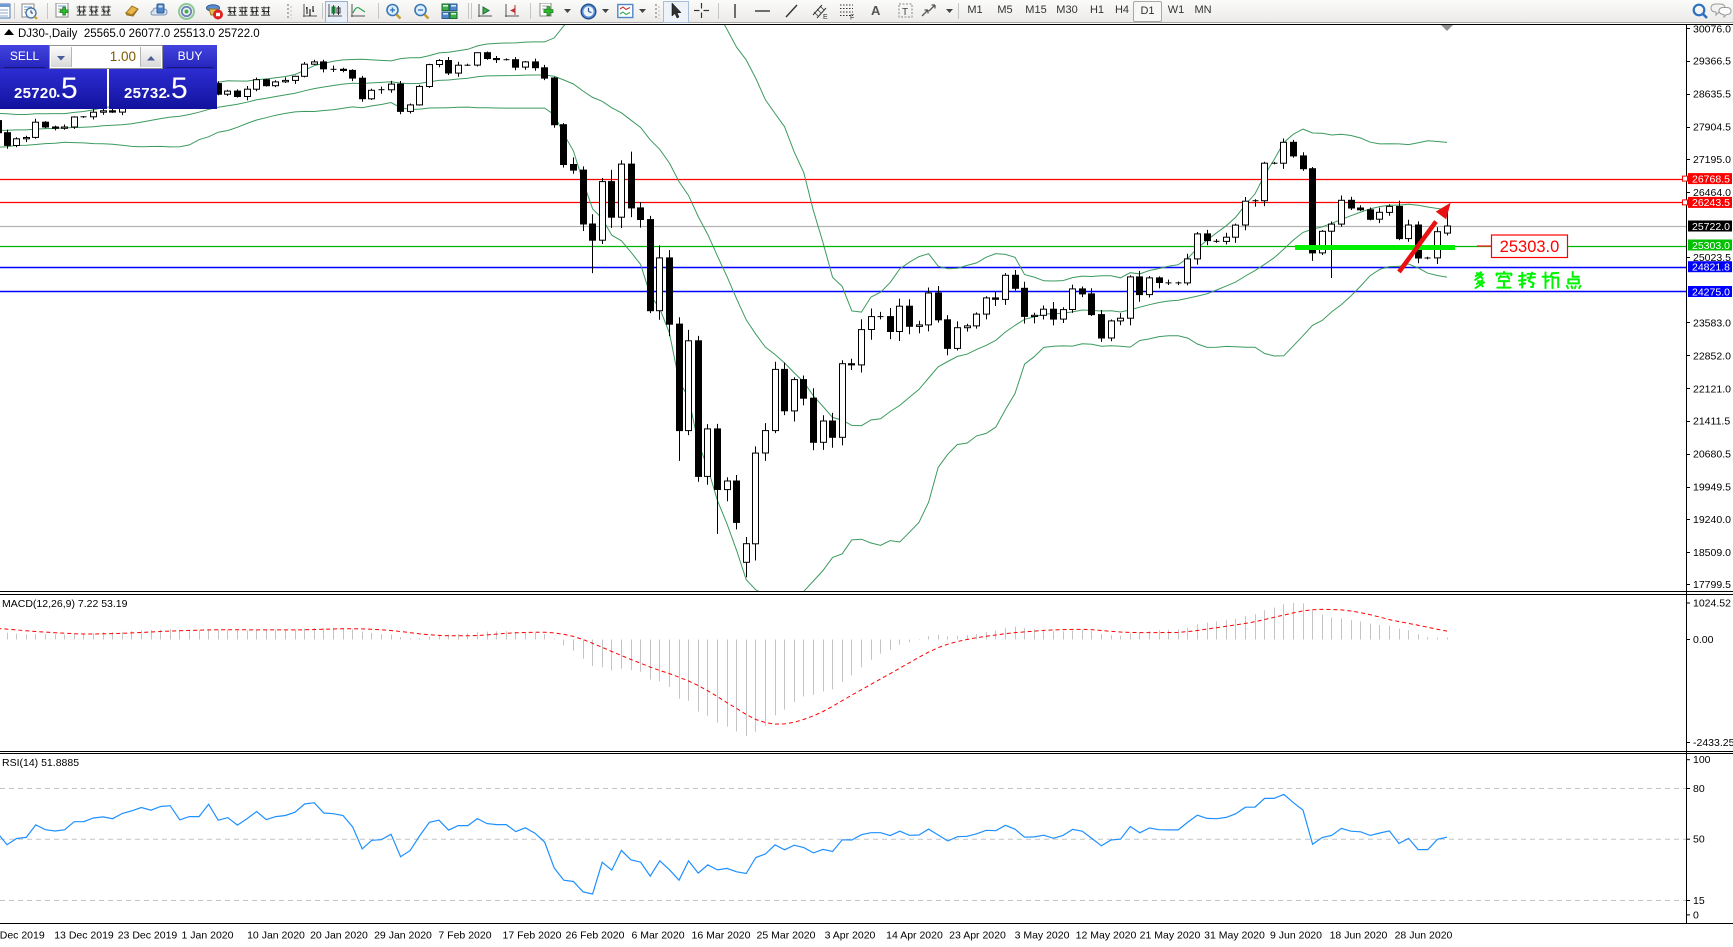  I want to click on svg-text: 29366.5, so click(1712, 62).